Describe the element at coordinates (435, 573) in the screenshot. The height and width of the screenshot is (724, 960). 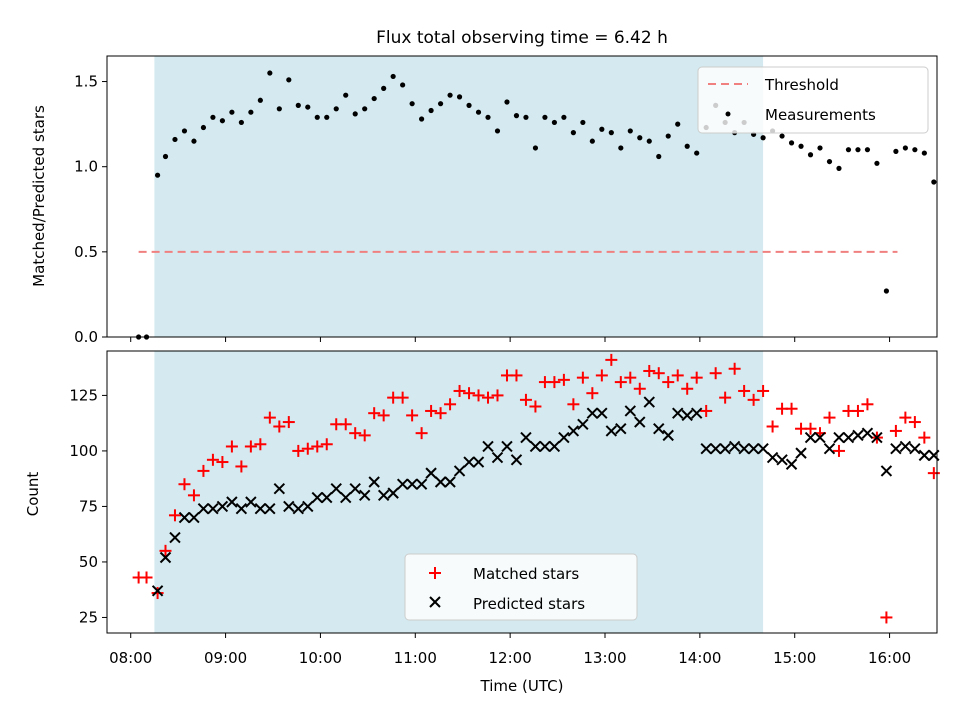
I see `legend-matched-swatch` at that location.